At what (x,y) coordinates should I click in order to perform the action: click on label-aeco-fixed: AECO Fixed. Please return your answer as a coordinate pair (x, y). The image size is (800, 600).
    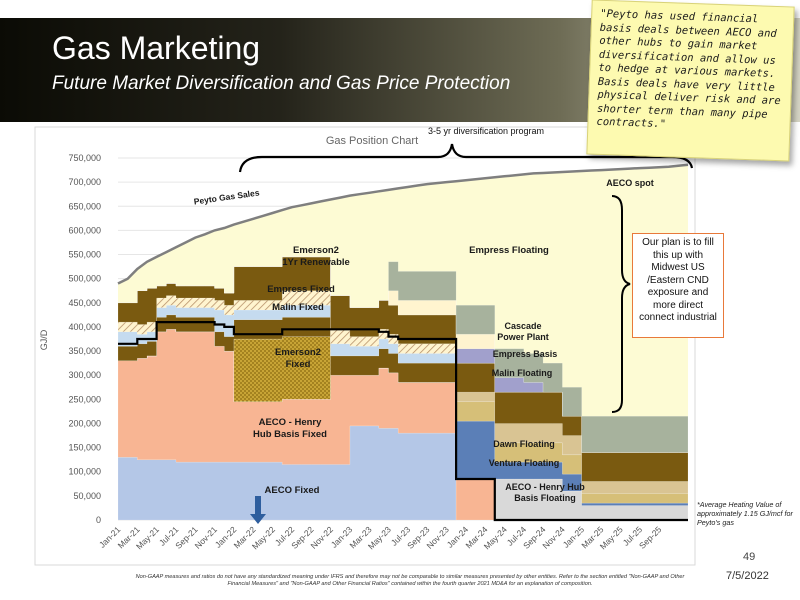
    Looking at the image, I should click on (292, 490).